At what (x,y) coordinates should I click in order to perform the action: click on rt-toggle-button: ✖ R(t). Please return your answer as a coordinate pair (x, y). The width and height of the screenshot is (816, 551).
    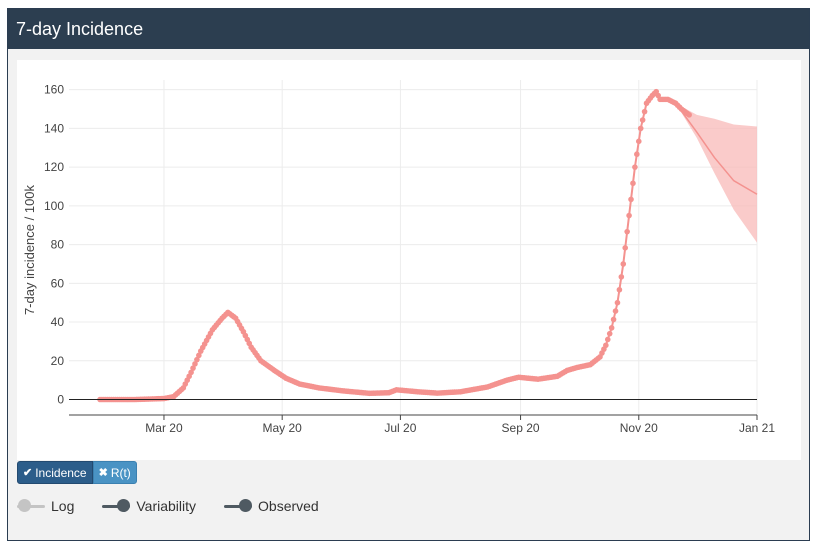
    Looking at the image, I should click on (114, 472).